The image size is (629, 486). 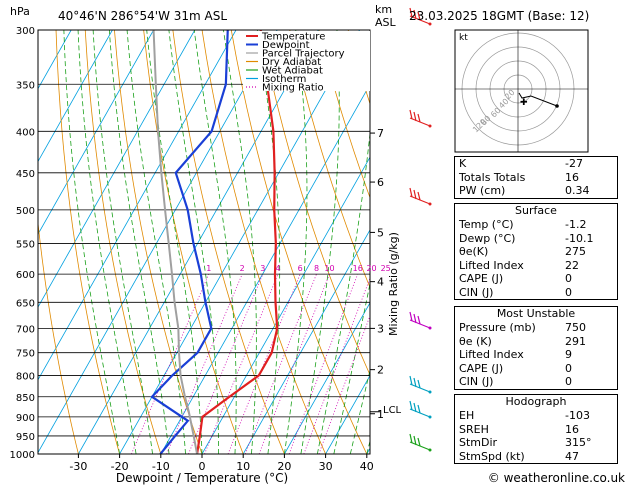 What do you see at coordinates (491, 265) in the screenshot?
I see `surface-label: Lifted Index` at bounding box center [491, 265].